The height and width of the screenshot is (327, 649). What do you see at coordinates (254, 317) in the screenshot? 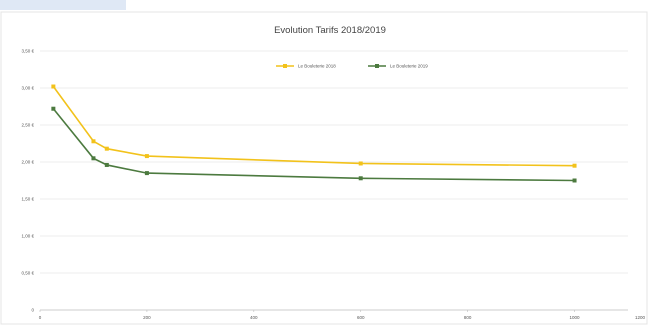
I see `x-tick-label: 400` at bounding box center [254, 317].